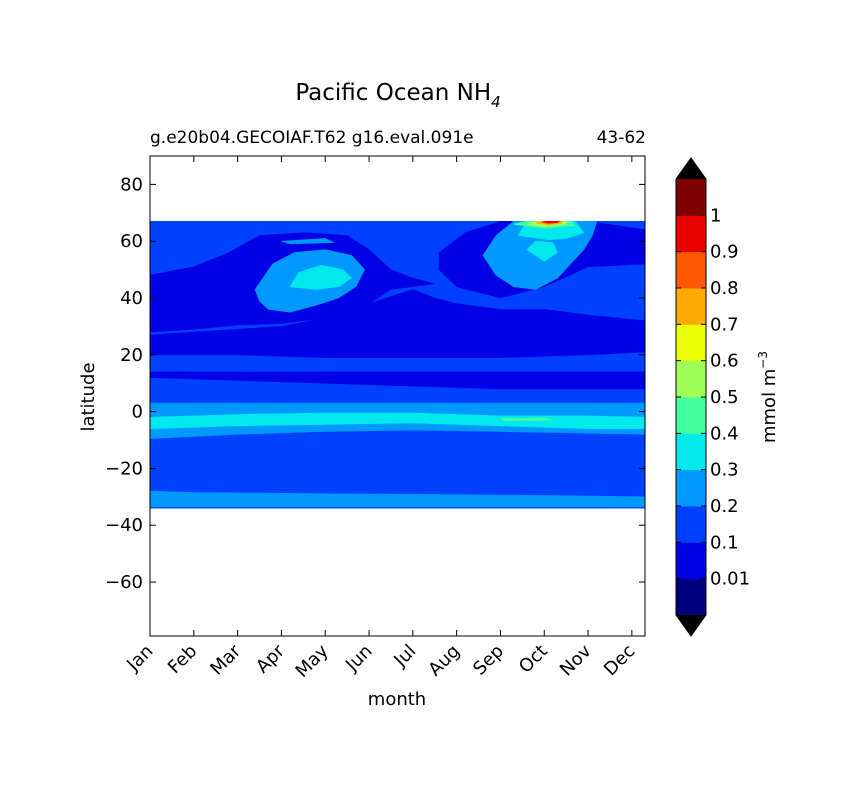 The image size is (859, 788). What do you see at coordinates (724, 324) in the screenshot?
I see `colorbar-tick-label: 0.7` at bounding box center [724, 324].